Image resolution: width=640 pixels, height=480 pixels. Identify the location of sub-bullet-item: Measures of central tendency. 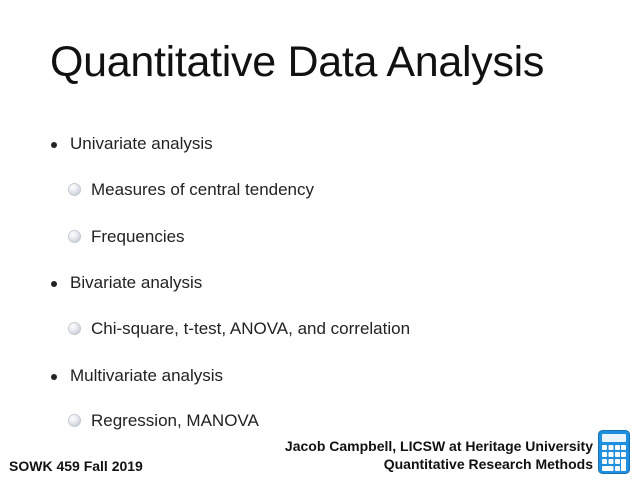
(192, 190).